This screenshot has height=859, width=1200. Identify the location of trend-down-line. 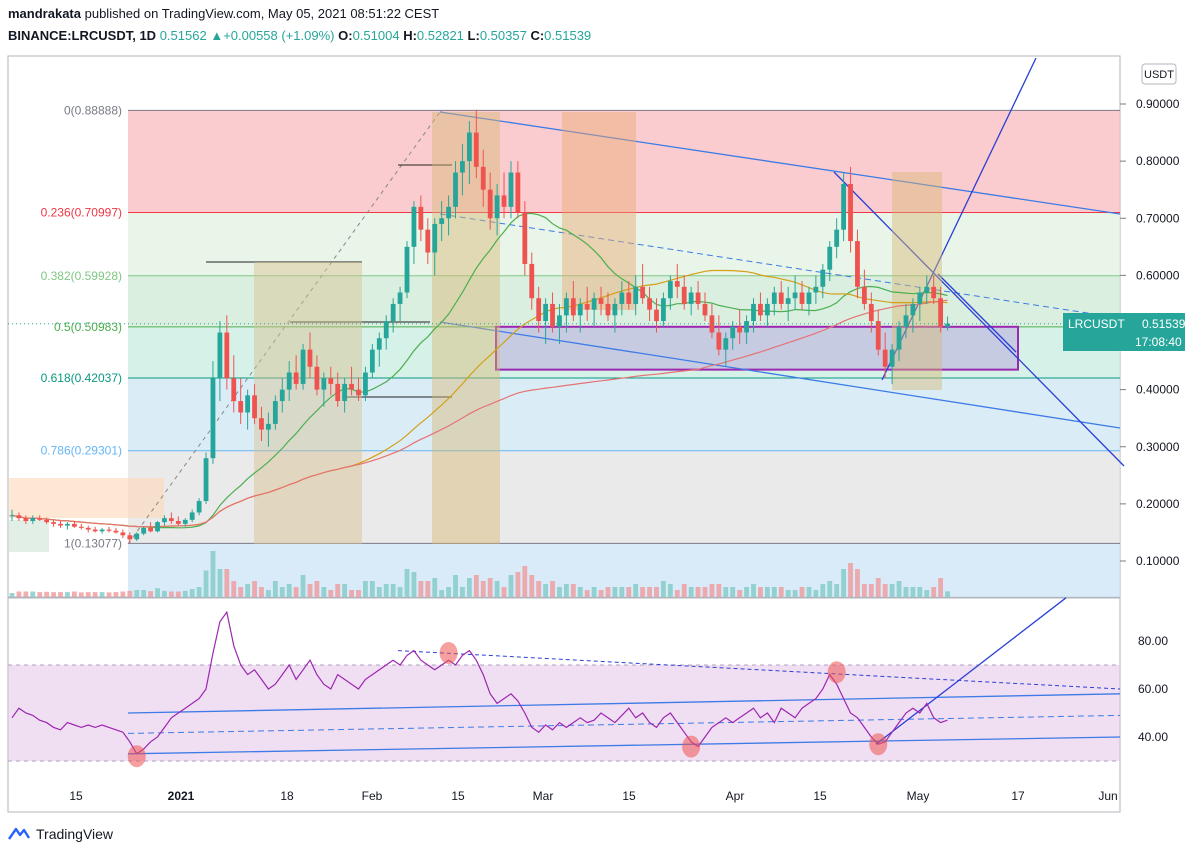
(979, 319).